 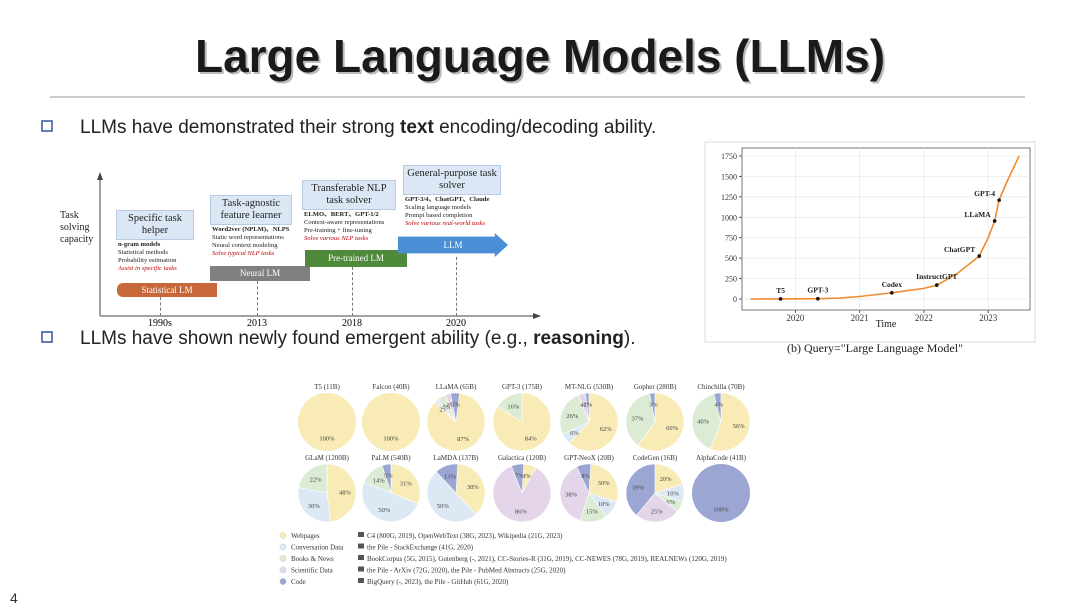 I want to click on point-label: InstructGPT, so click(x=936, y=276).